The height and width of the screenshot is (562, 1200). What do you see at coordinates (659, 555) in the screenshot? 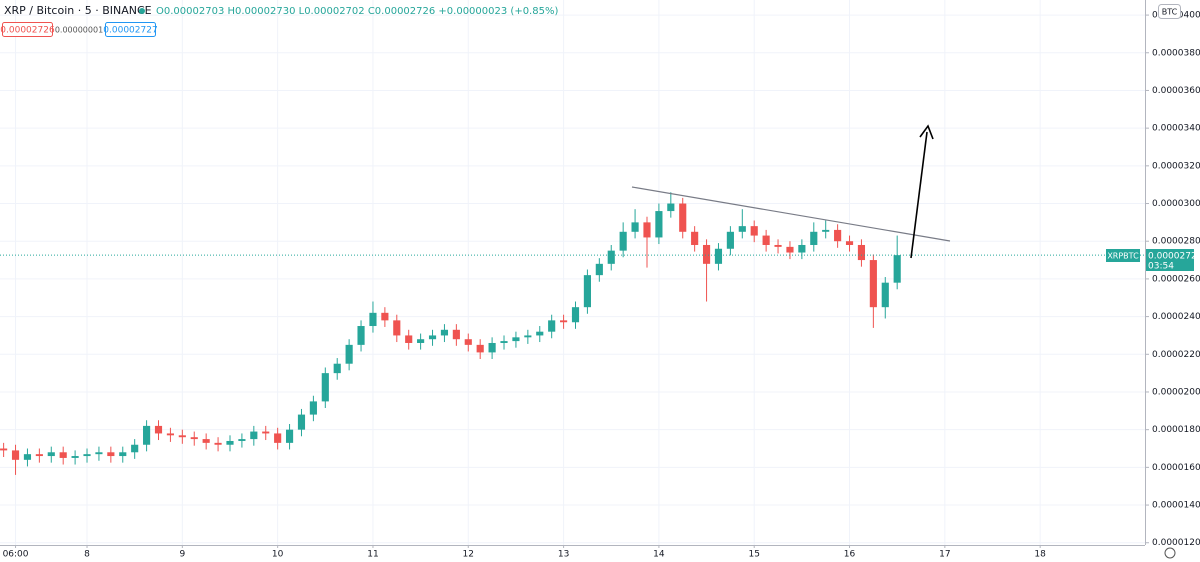
I see `x-tick-label: 14` at bounding box center [659, 555].